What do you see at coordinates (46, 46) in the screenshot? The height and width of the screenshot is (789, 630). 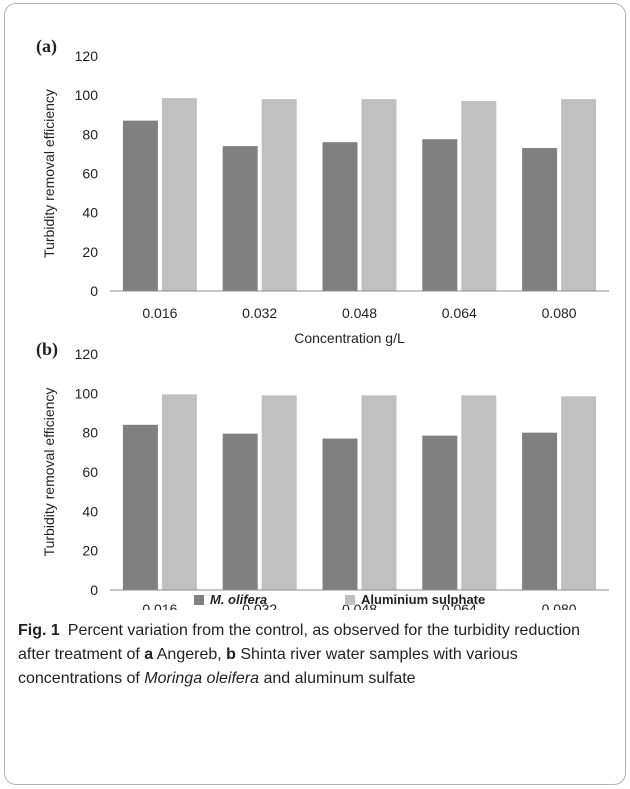 I see `panel-a-label: (a)` at bounding box center [46, 46].